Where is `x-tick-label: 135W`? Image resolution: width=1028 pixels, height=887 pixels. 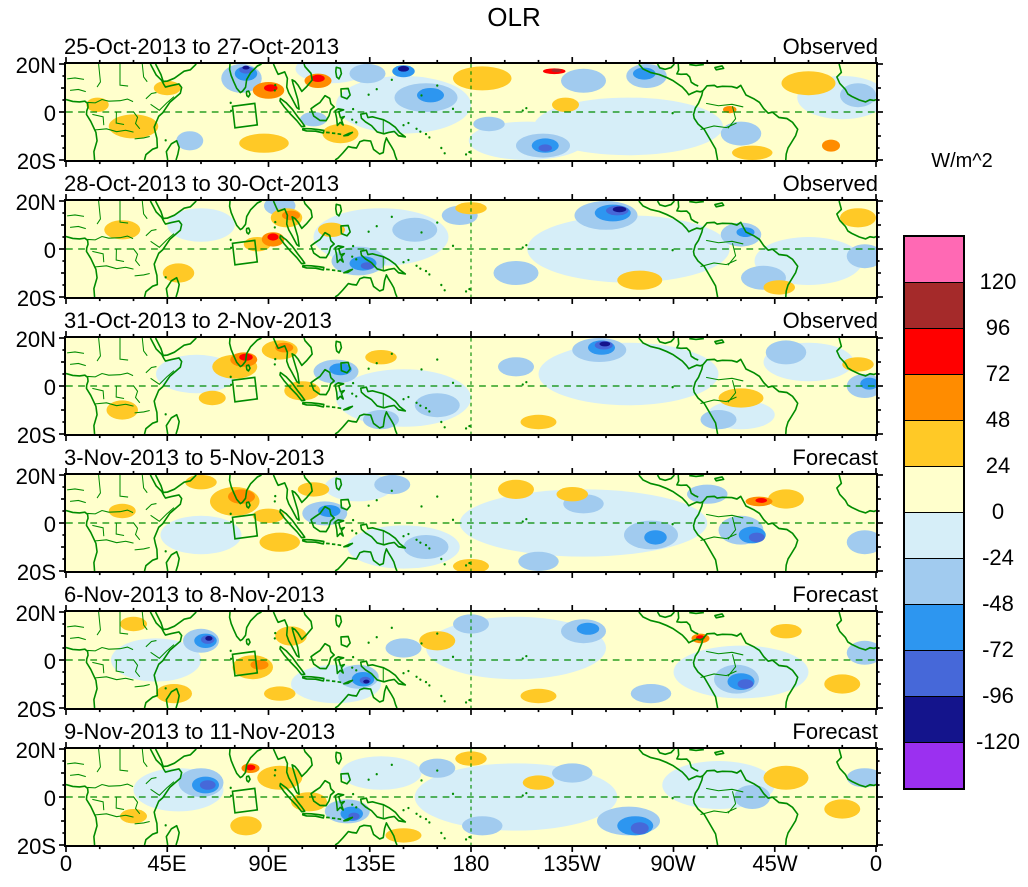 x-tick-label: 135W is located at coordinates (572, 863).